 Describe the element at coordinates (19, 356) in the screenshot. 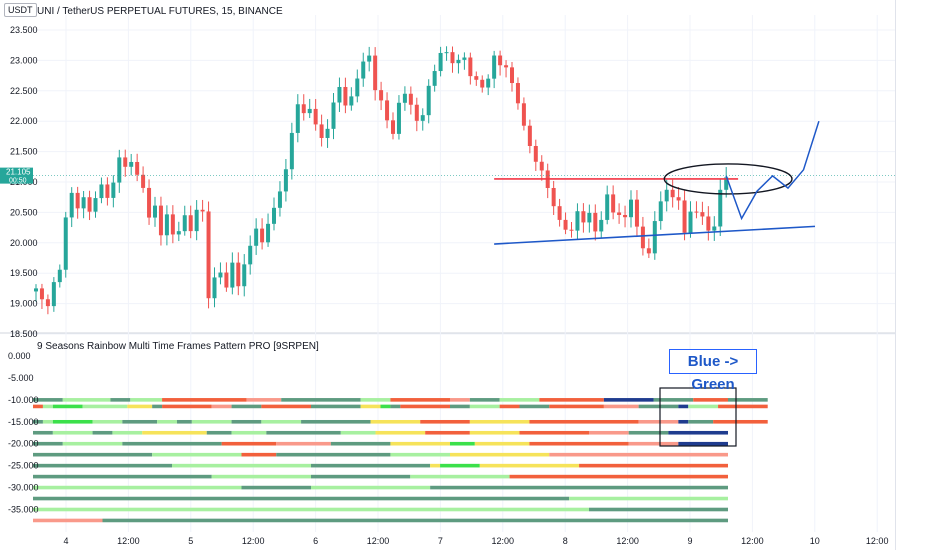

I see `indicator-tick-label: 0.000` at that location.